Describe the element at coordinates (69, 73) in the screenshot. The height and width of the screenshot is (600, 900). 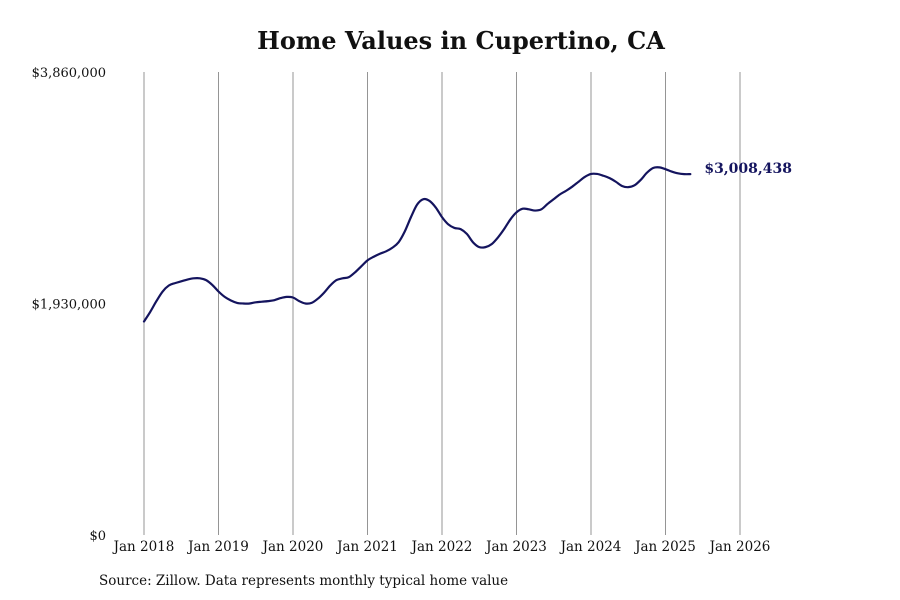
I see `y-tick-label: $3,860,000` at that location.